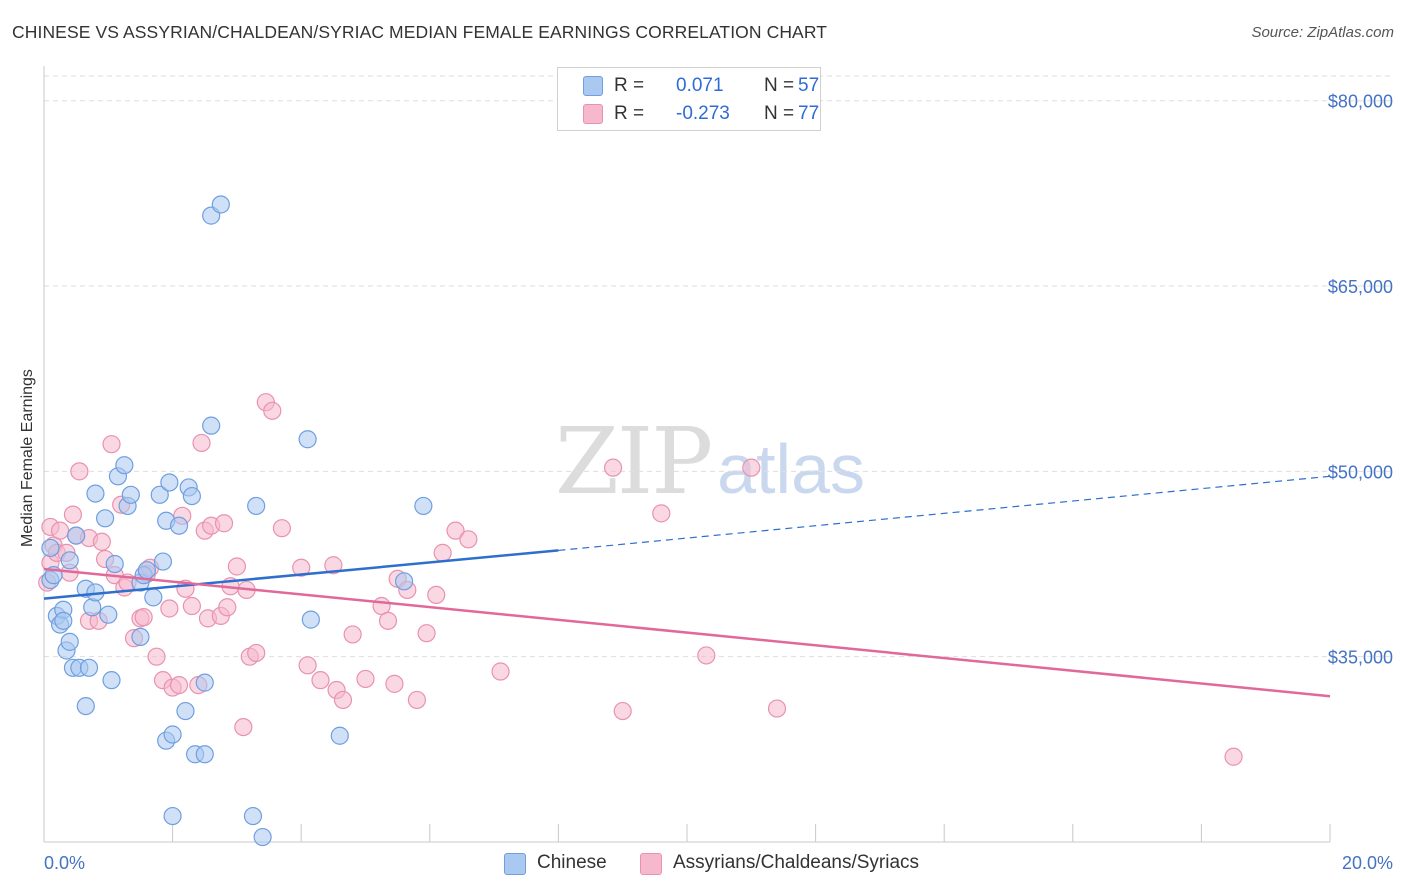 The image size is (1406, 892). I want to click on x-tick-label-min: 0.0%, so click(64, 863).